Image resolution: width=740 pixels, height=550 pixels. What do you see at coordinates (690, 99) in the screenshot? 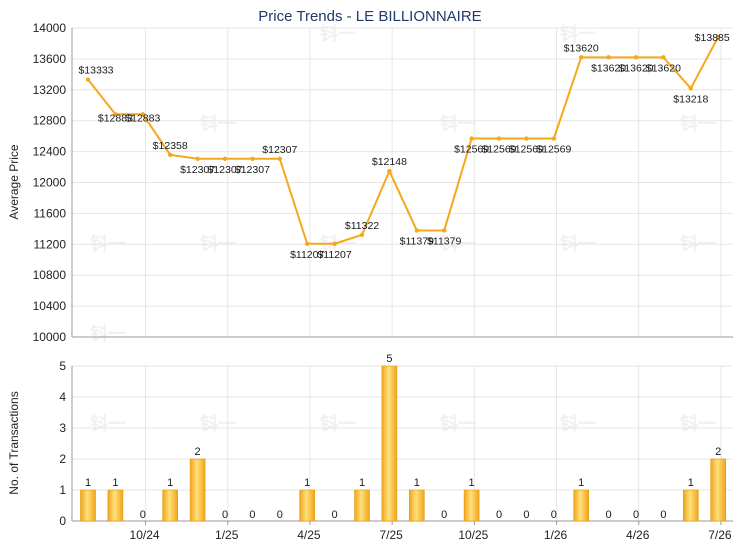
I see `price-data-label: $13218` at bounding box center [690, 99].